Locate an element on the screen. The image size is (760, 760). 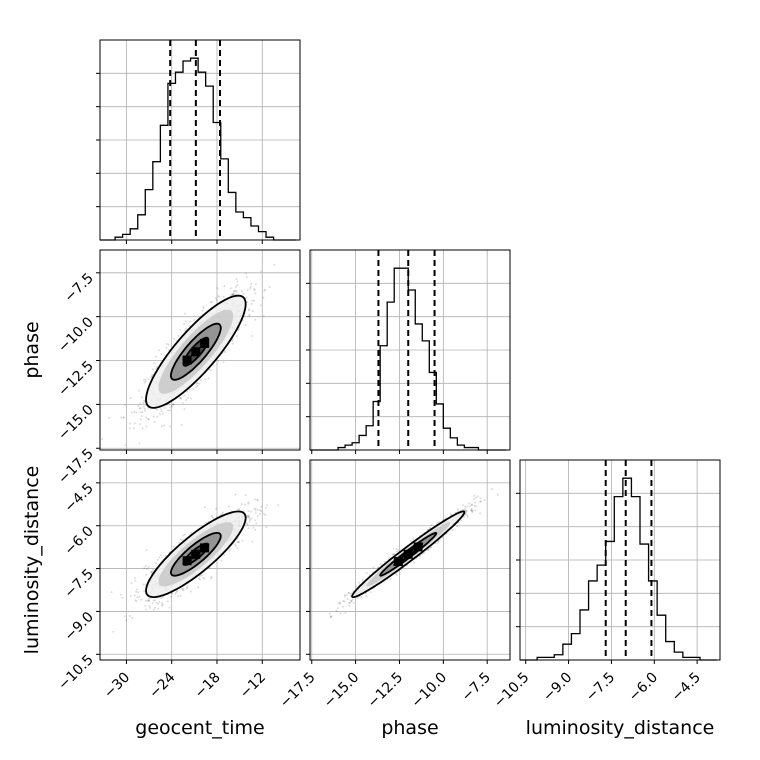
panel-phase-hist is located at coordinates (408, 351).